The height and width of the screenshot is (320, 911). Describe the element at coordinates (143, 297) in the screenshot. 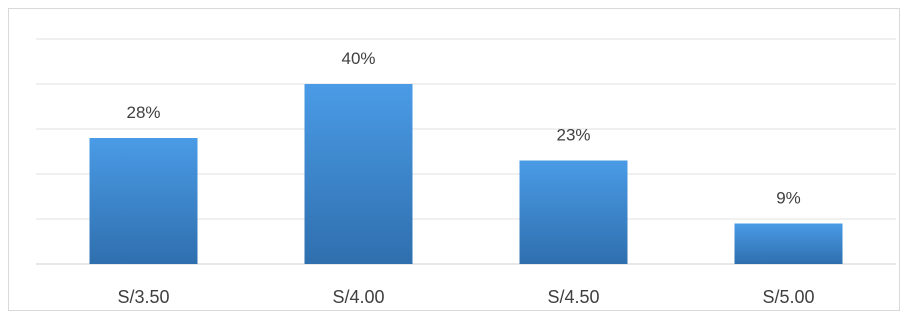

I see `x-tick-label-0: S/3.50` at that location.